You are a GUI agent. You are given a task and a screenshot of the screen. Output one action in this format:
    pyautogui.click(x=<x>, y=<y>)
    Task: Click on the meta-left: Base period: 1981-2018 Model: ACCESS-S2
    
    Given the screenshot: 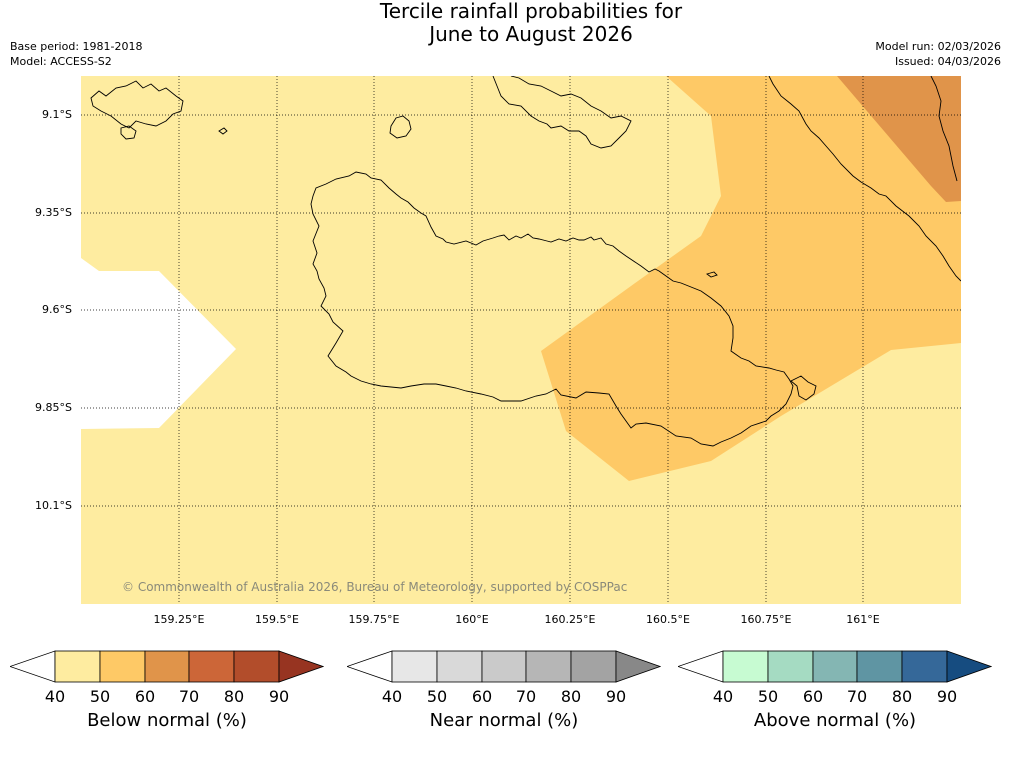 What is the action you would take?
    pyautogui.click(x=76, y=54)
    